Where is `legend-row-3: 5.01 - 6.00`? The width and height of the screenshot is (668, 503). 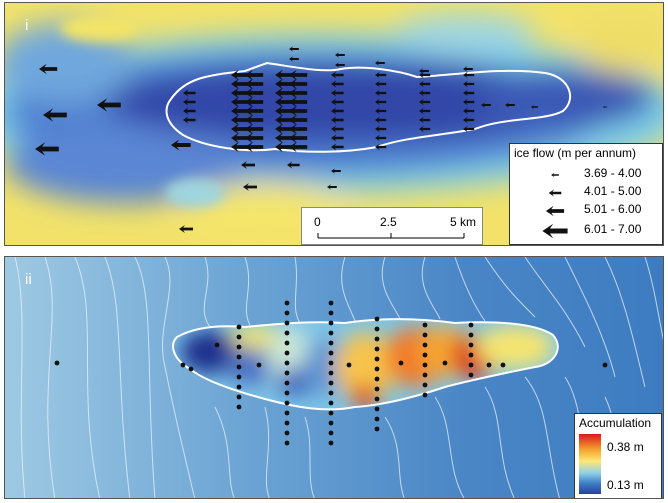 legend-row-3: 5.01 - 6.00 is located at coordinates (585, 210).